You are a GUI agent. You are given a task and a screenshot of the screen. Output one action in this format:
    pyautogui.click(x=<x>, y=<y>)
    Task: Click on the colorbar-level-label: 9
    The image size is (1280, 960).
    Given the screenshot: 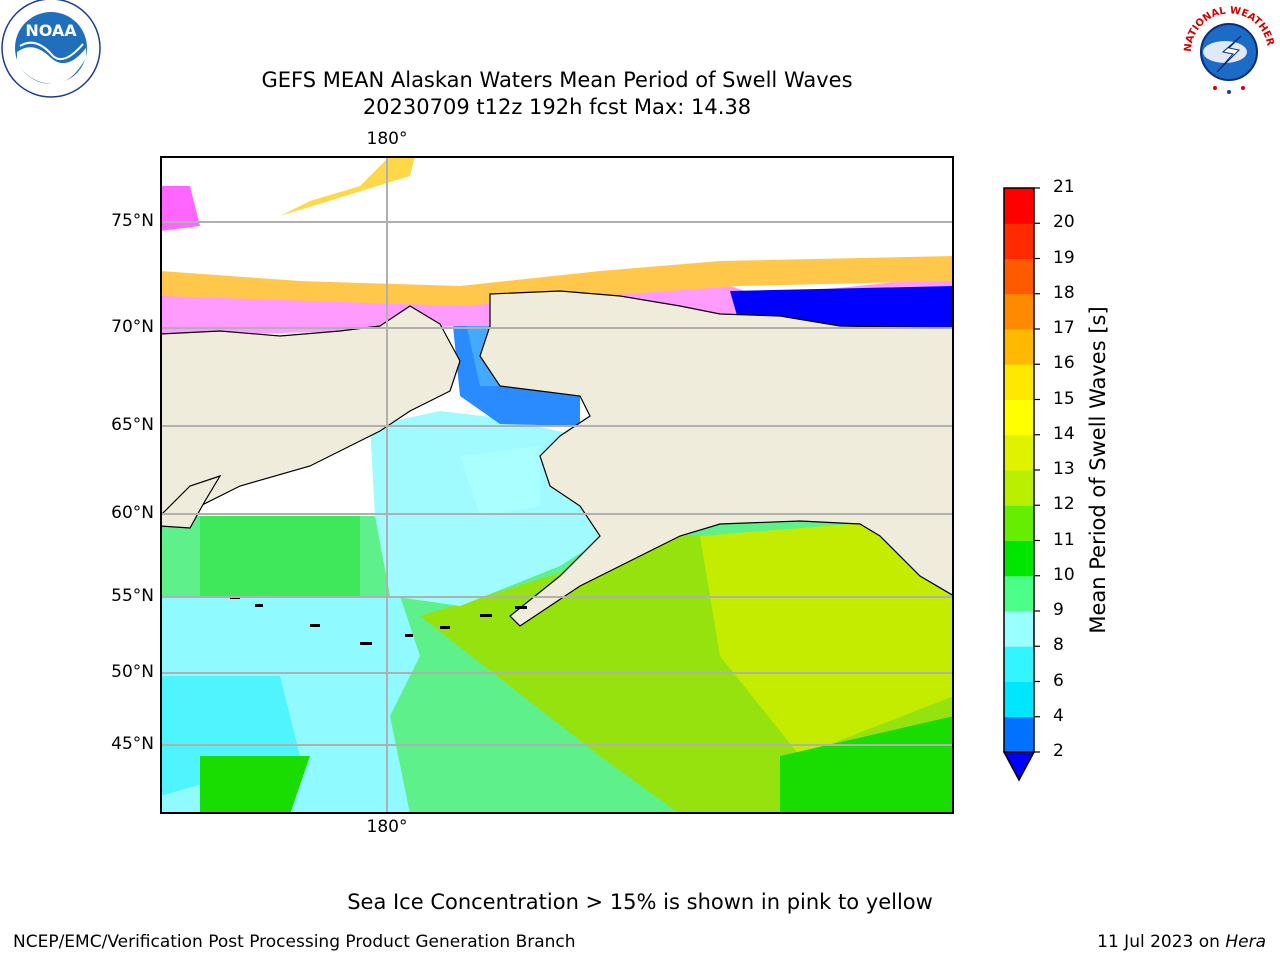 What is the action you would take?
    pyautogui.click(x=1058, y=610)
    